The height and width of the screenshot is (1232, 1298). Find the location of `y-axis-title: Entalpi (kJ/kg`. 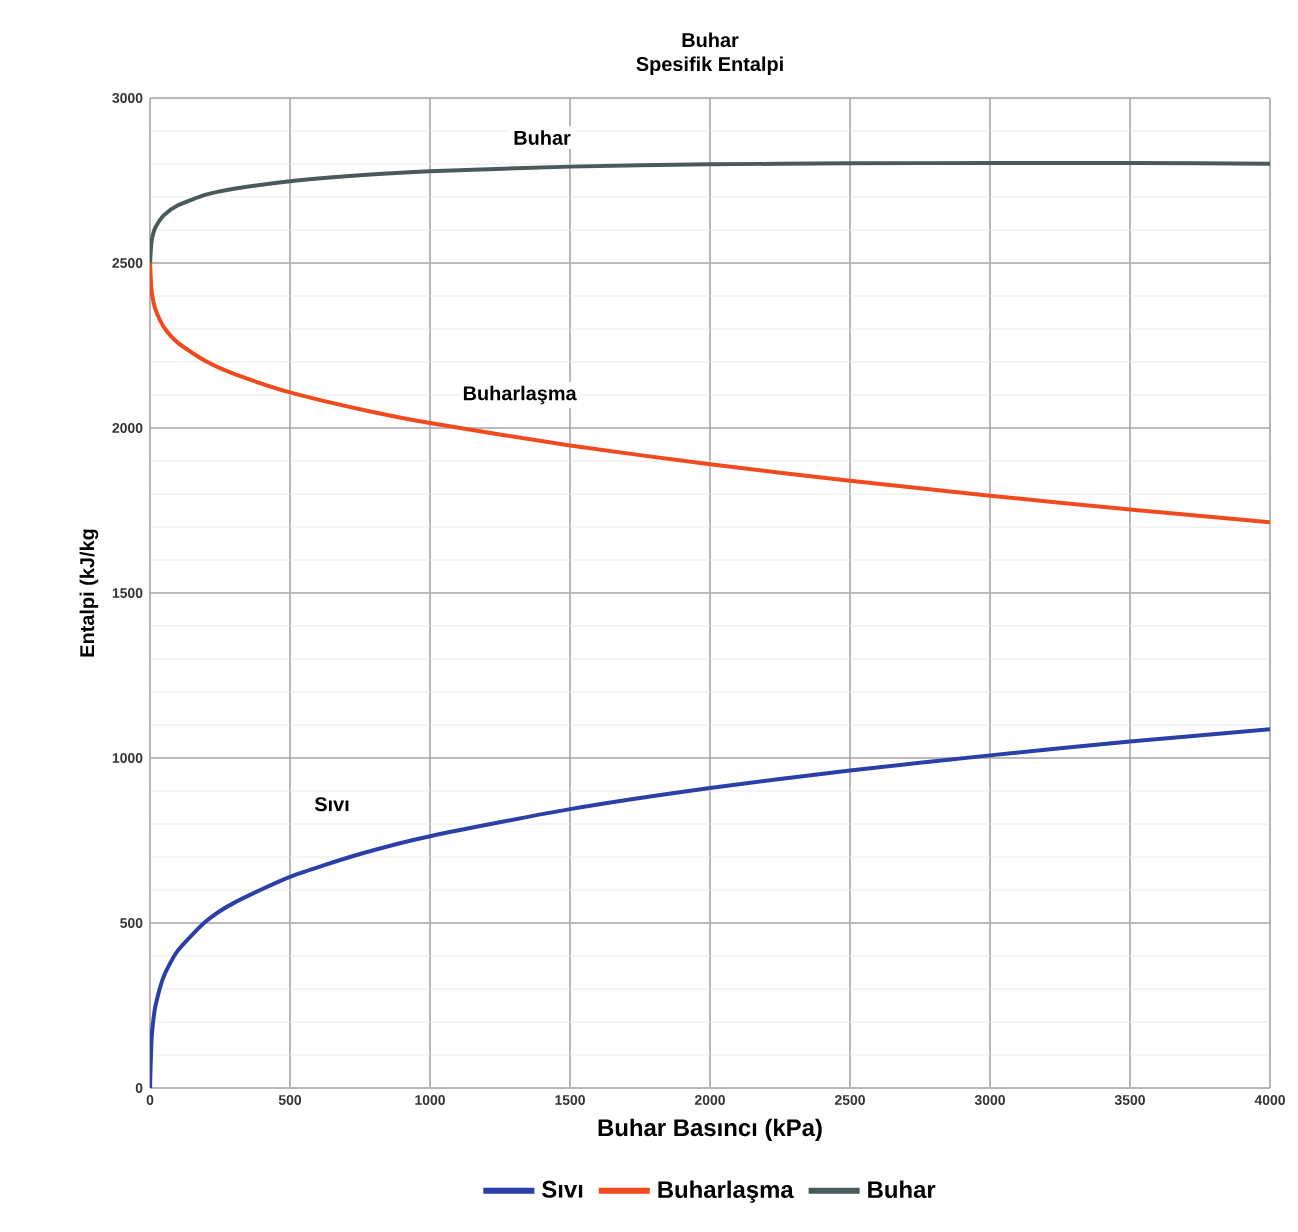

y-axis-title: Entalpi (kJ/kg is located at coordinates (89, 593).